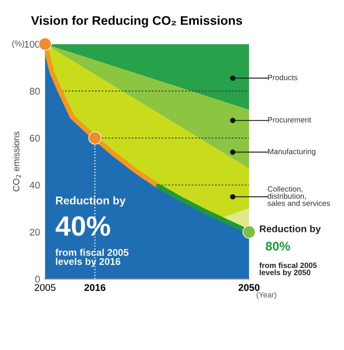 This screenshot has height=350, width=344. I want to click on text: 80%, so click(278, 246).